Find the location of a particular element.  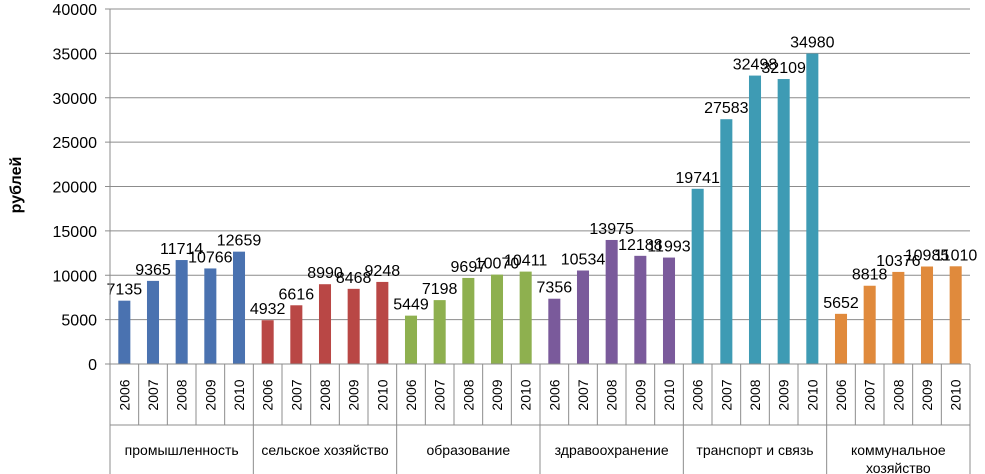

data-label: 8468 is located at coordinates (354, 278).